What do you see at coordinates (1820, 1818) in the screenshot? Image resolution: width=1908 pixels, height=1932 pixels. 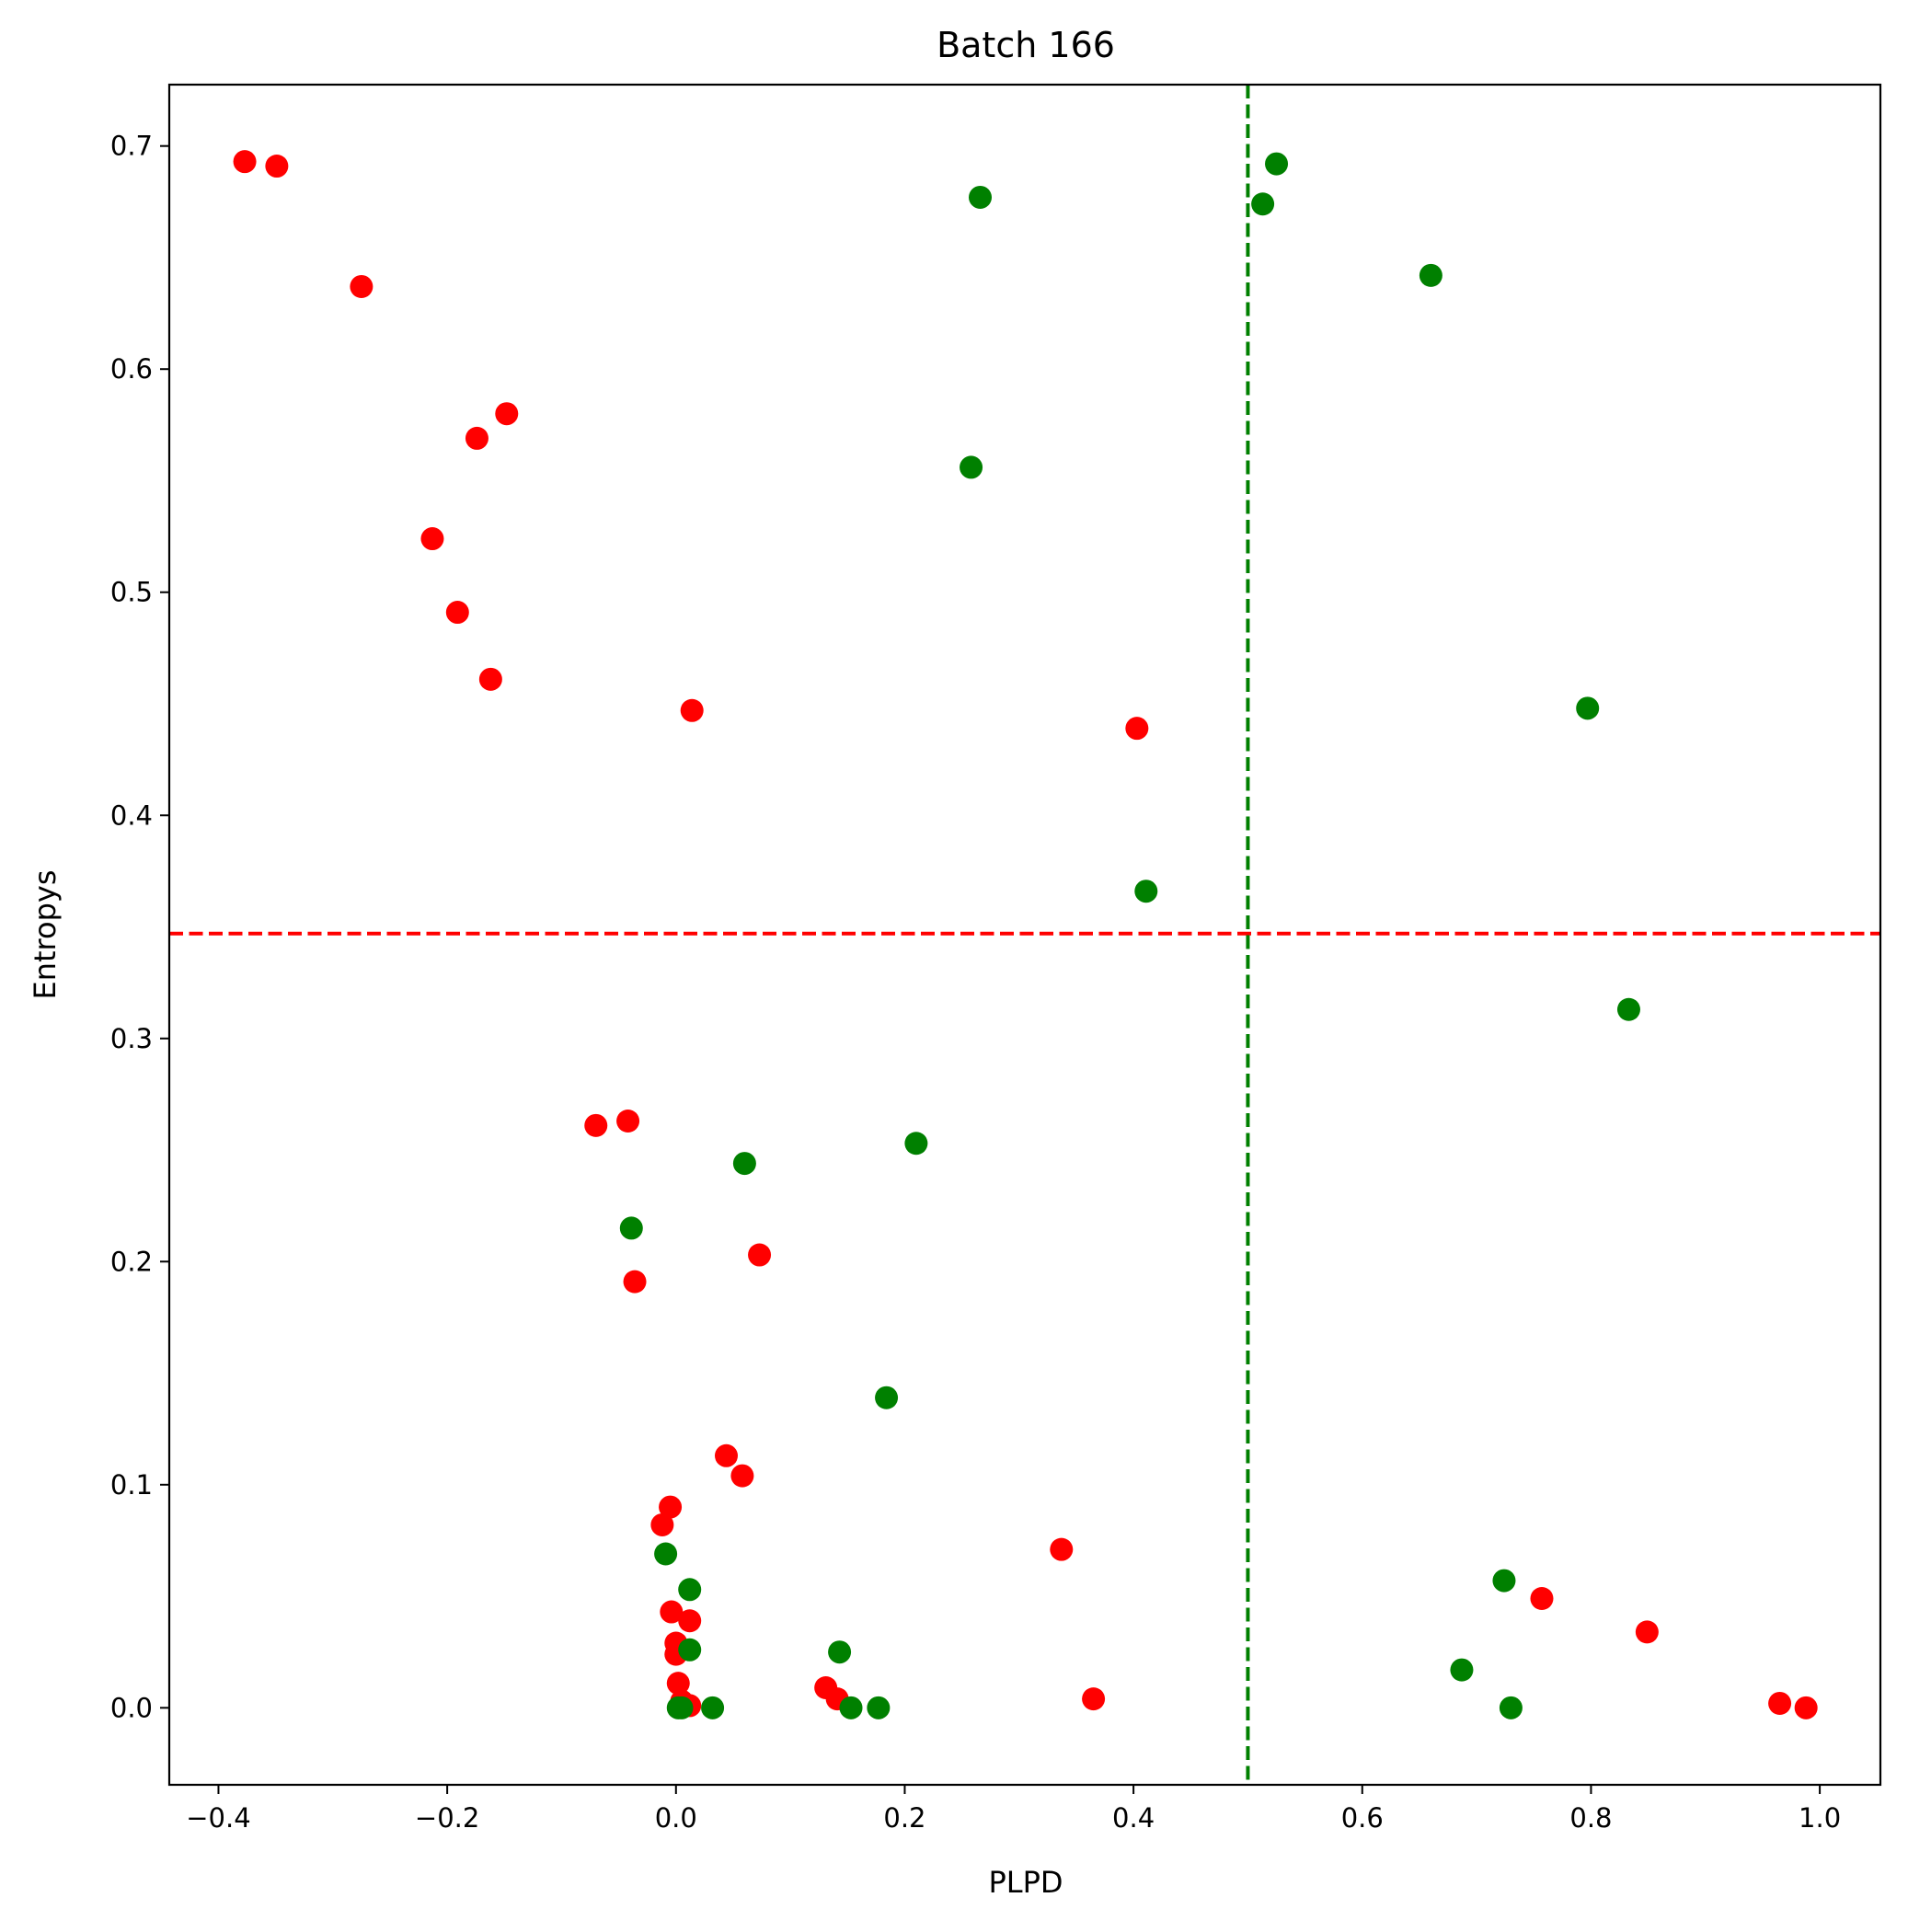 I see `x-tick-label: 1.0` at bounding box center [1820, 1818].